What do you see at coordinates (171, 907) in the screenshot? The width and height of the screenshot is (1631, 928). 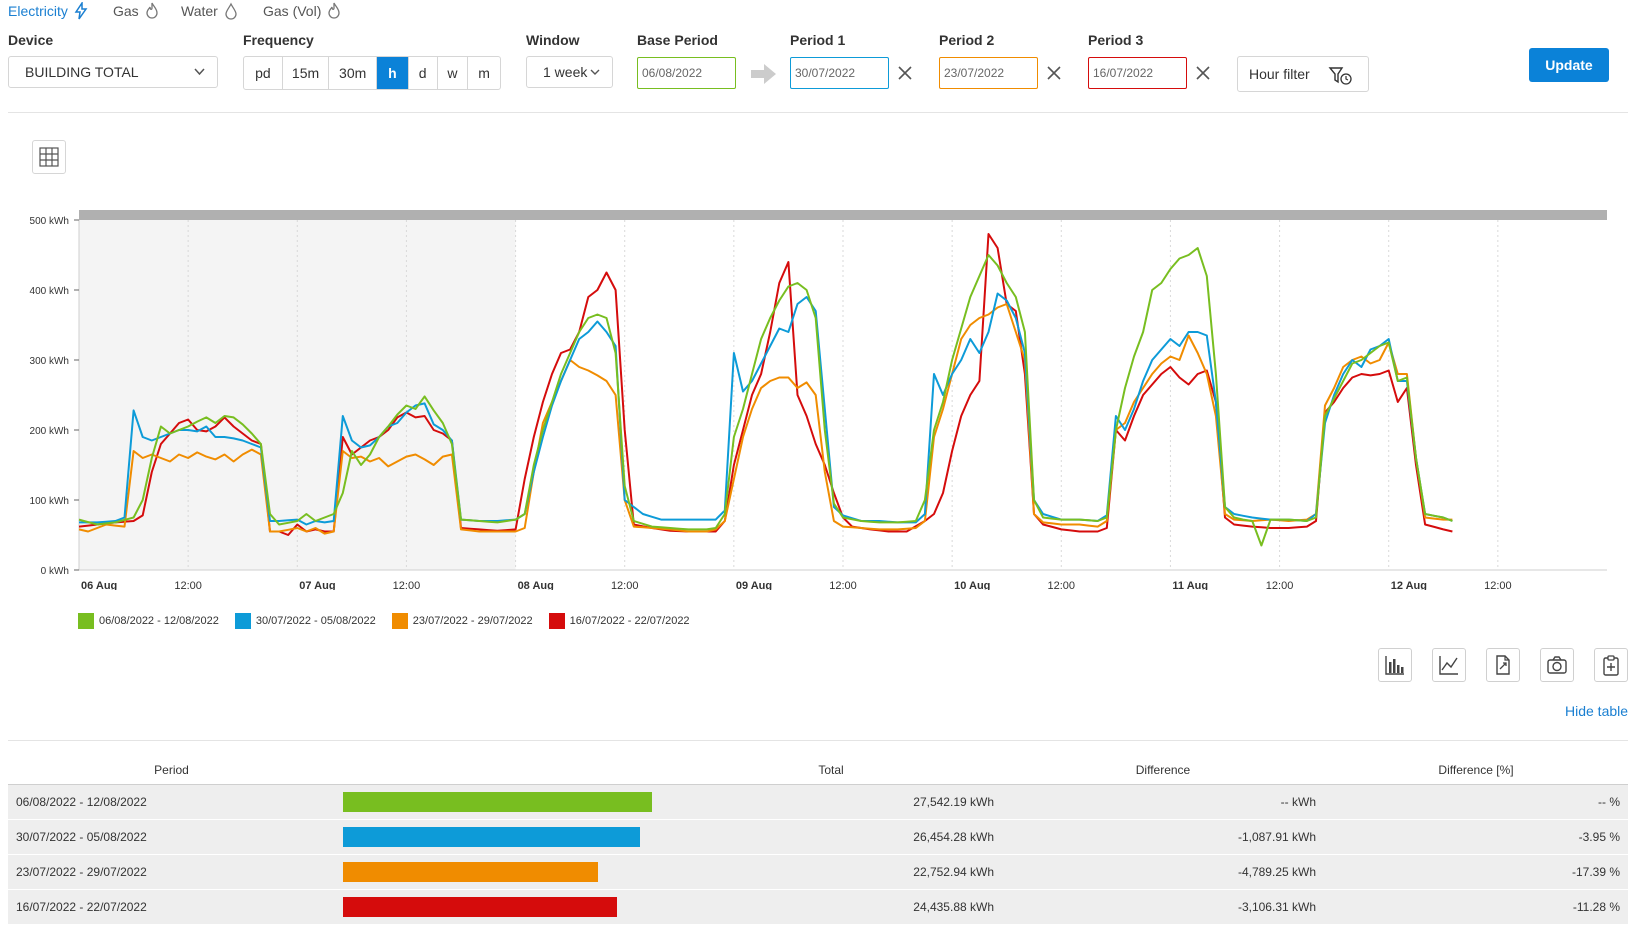 I see `cell-period: 16/07/2022 - 22/07/2022` at bounding box center [171, 907].